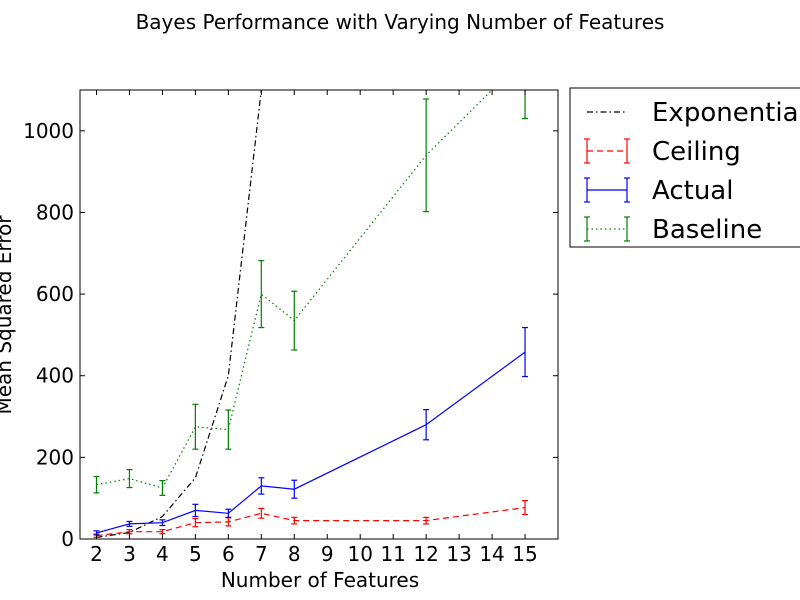 Image resolution: width=800 pixels, height=600 pixels. What do you see at coordinates (524, 554) in the screenshot?
I see `x-tick-label: 15` at bounding box center [524, 554].